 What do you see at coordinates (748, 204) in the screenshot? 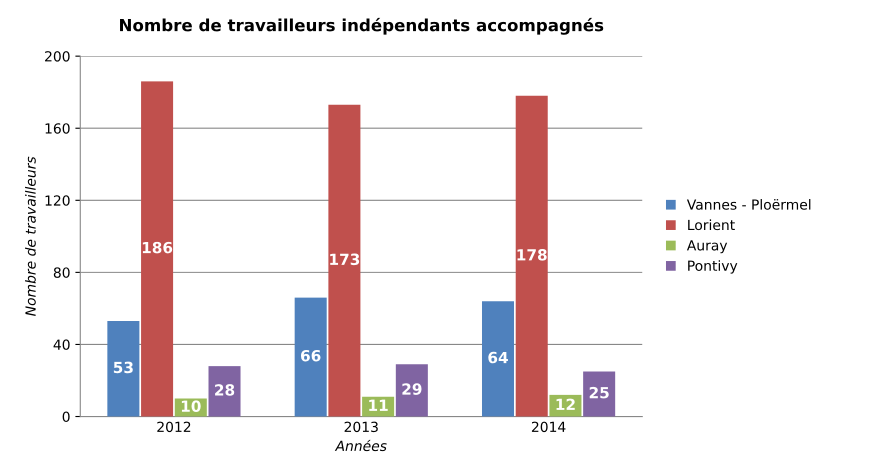
I see `legend-label: Vannes - Ploërmel` at bounding box center [748, 204].